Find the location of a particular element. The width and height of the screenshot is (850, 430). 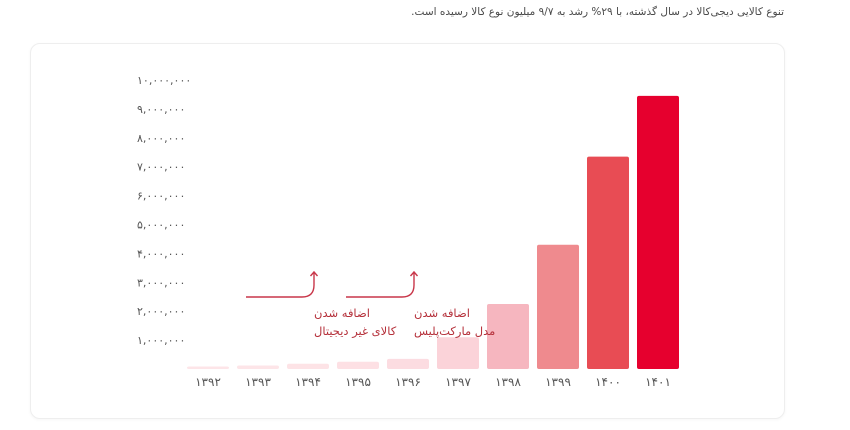

y-tick-label: ۲,۰۰۰,۰۰۰ is located at coordinates (161, 311).